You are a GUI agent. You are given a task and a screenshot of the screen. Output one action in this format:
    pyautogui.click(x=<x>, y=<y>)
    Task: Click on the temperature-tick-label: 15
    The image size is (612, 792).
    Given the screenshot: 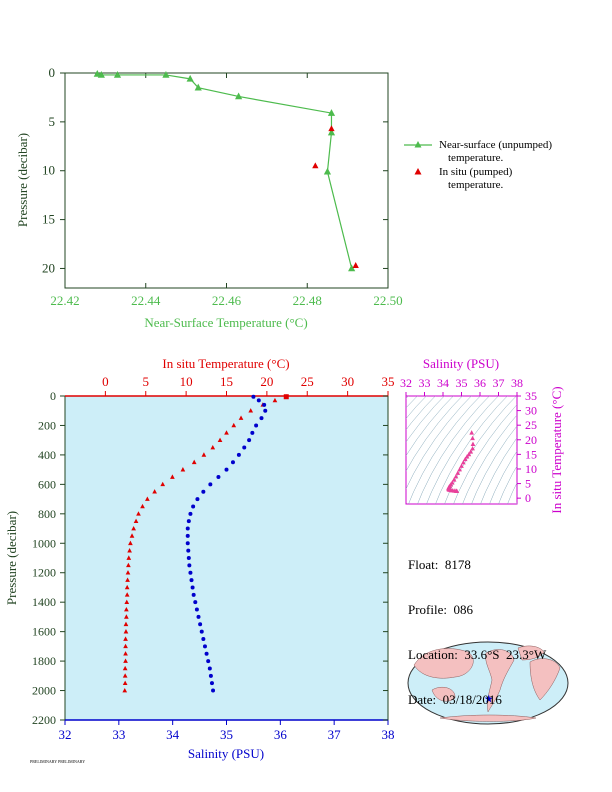 What is the action you would take?
    pyautogui.click(x=226, y=381)
    